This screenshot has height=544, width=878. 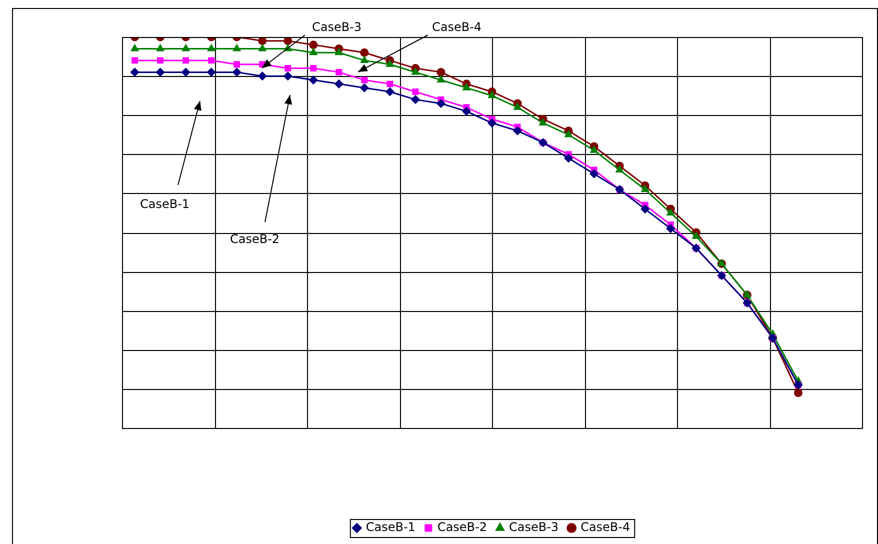 I want to click on annotation: CaseB-1, so click(x=165, y=204).